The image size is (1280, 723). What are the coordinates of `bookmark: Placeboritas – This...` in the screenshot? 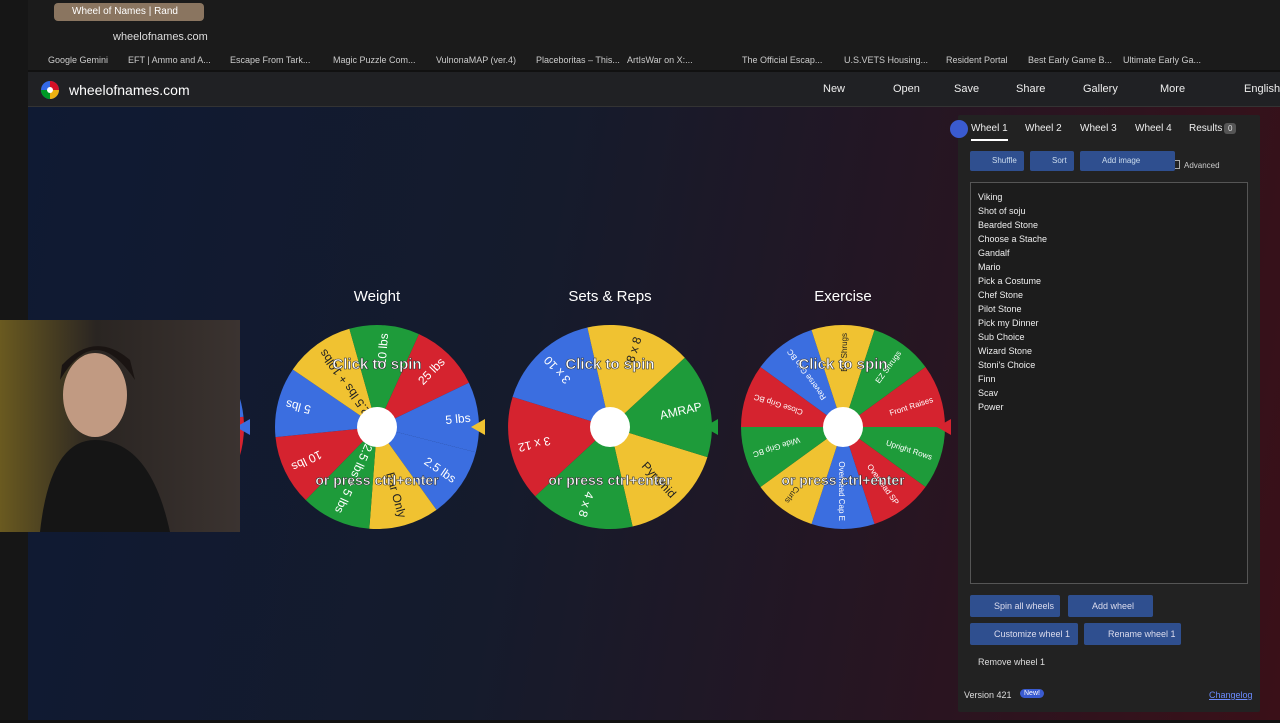 It's located at (578, 60).